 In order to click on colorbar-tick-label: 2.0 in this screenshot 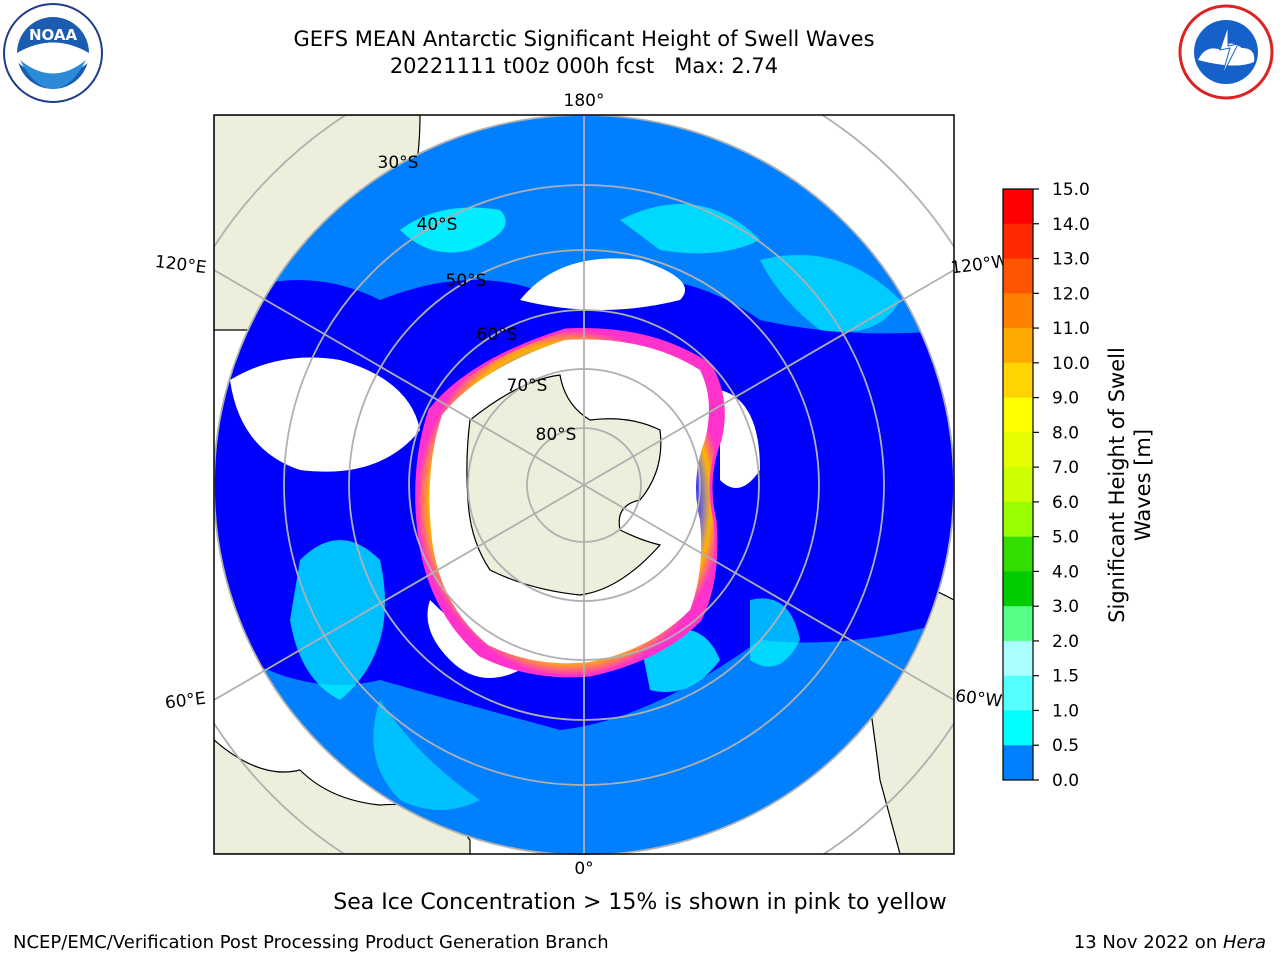, I will do `click(1065, 642)`.